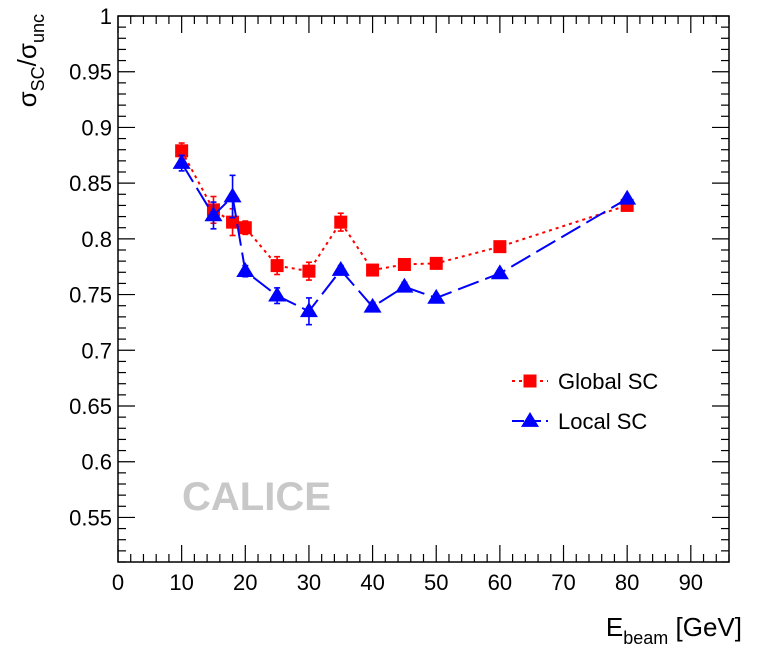 The image size is (761, 646). Describe the element at coordinates (256, 497) in the screenshot. I see `calice-watermark: CALICE` at that location.